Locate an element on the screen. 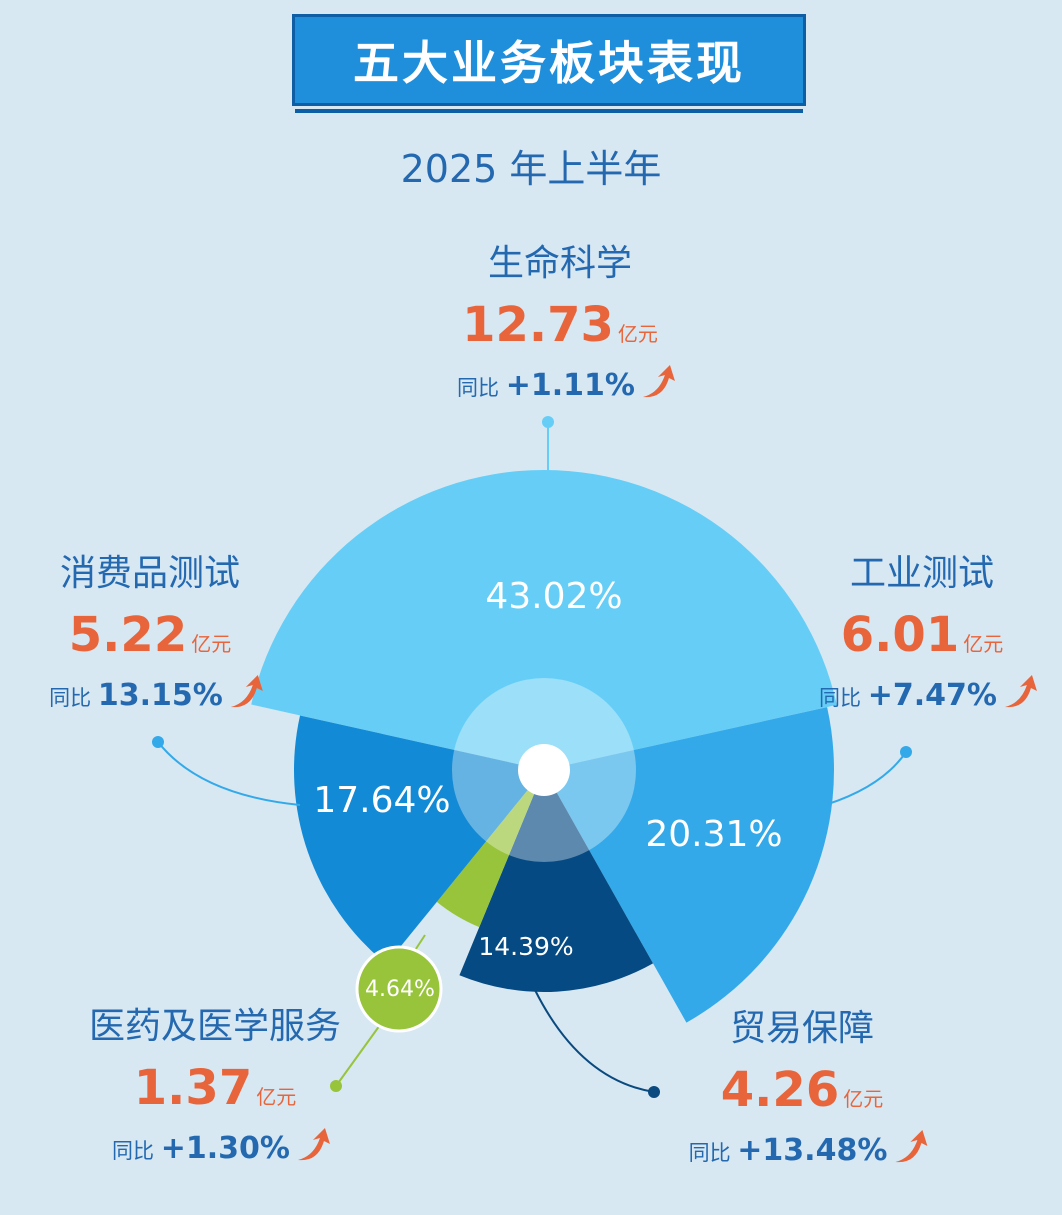  share-label-3: 14.39% is located at coordinates (525, 946).